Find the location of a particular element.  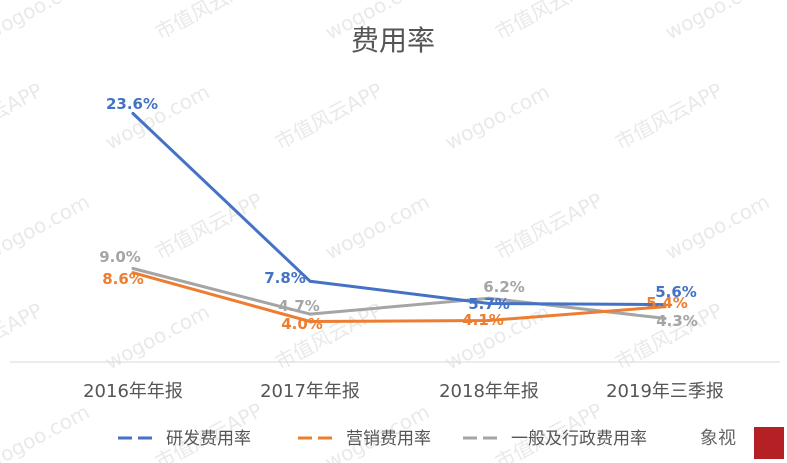

x-axis-tick-labels: 2016年年报 2017年年报 2018年年报 2019年三季报 is located at coordinates (403, 391).